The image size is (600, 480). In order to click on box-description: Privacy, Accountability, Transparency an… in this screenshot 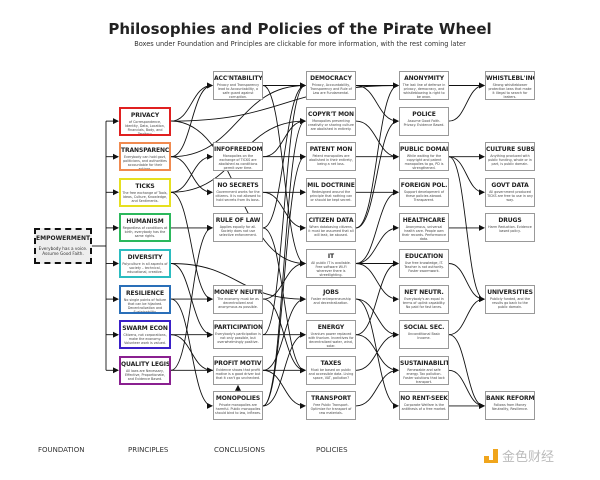, I will do `click(331, 89)`.